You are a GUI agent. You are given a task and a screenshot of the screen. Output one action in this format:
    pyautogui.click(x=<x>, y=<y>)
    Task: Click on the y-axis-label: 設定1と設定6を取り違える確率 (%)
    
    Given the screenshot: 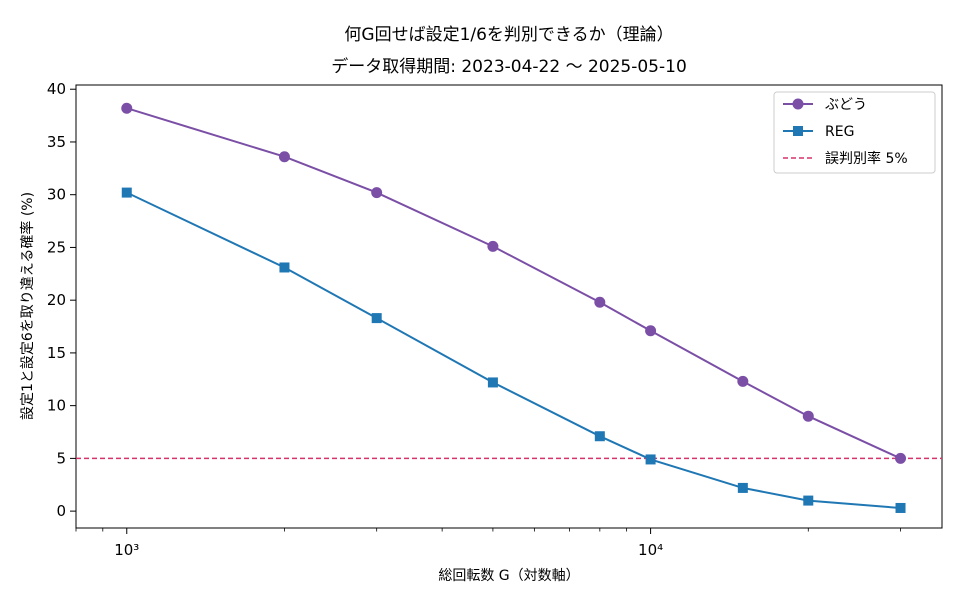 What is the action you would take?
    pyautogui.click(x=27, y=306)
    